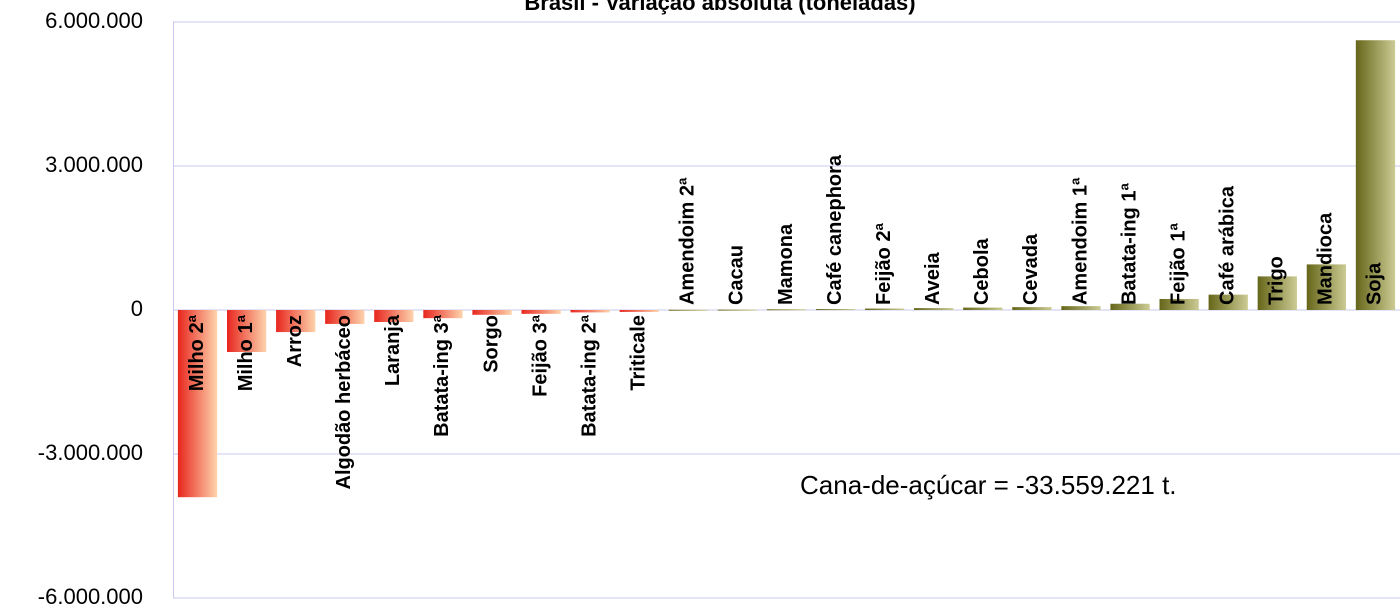  Describe the element at coordinates (491, 344) in the screenshot. I see `x-tick-label: Sorgo` at that location.